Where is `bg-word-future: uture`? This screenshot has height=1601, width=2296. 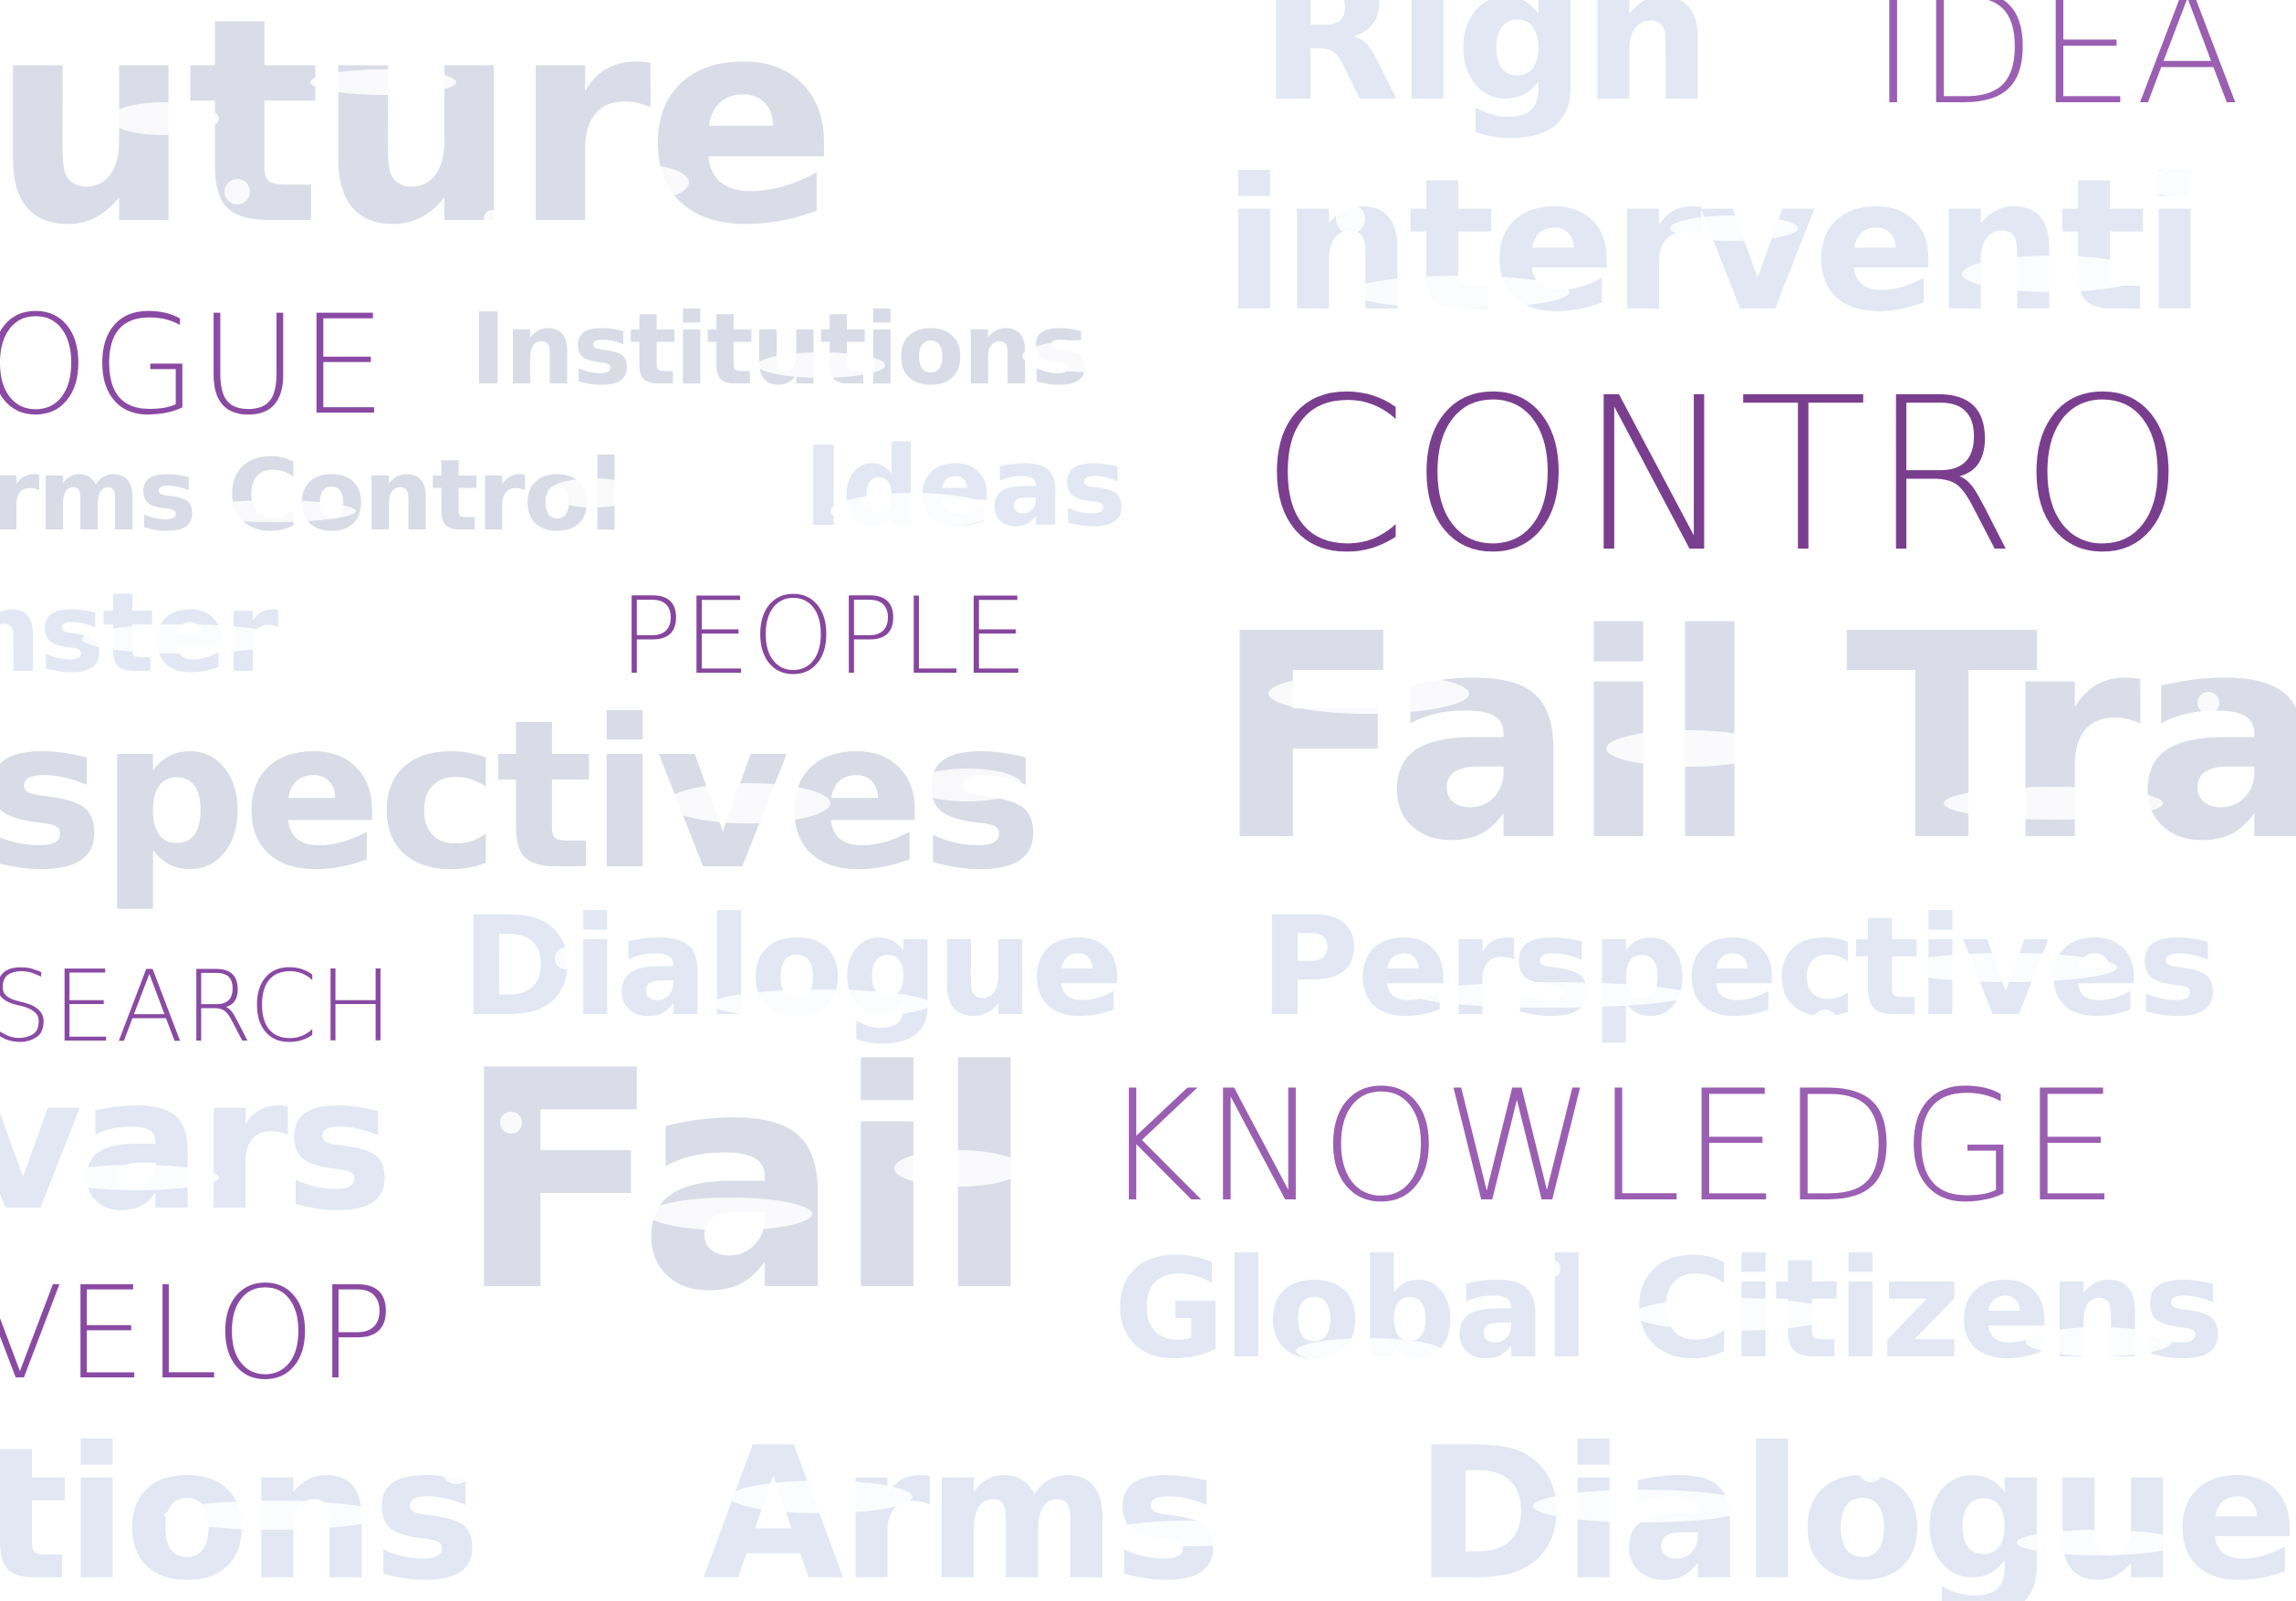 bg-word-future: uture is located at coordinates (416, 132).